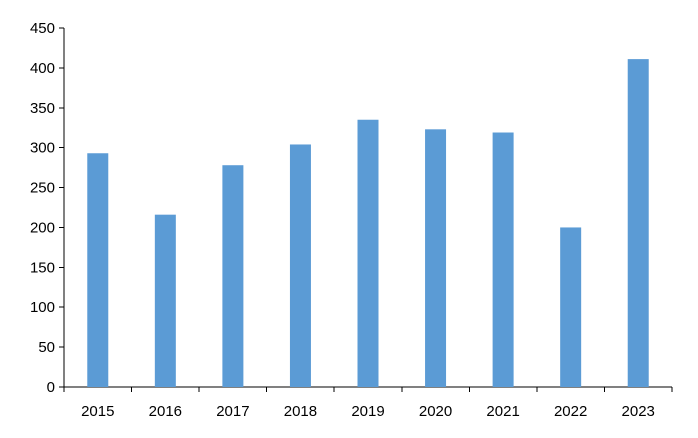 The width and height of the screenshot is (698, 438). What do you see at coordinates (232, 411) in the screenshot?
I see `x-tick-label: 2017` at bounding box center [232, 411].